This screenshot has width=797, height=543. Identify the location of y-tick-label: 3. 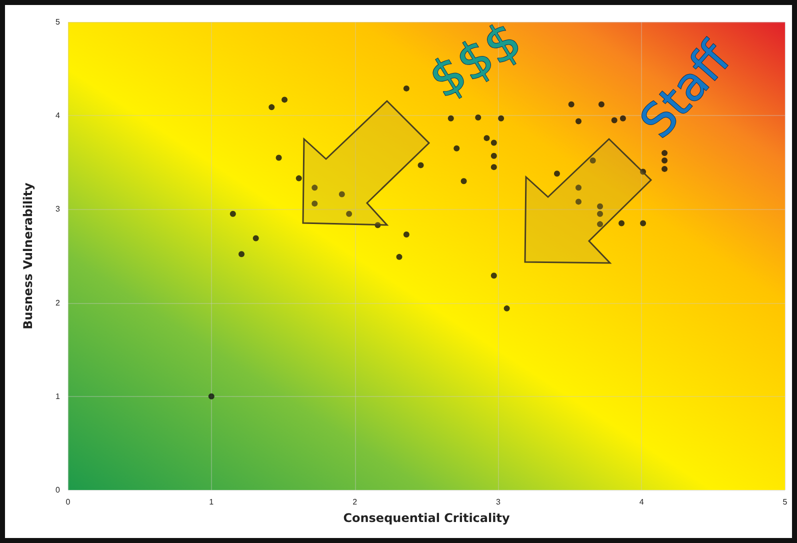
(58, 209).